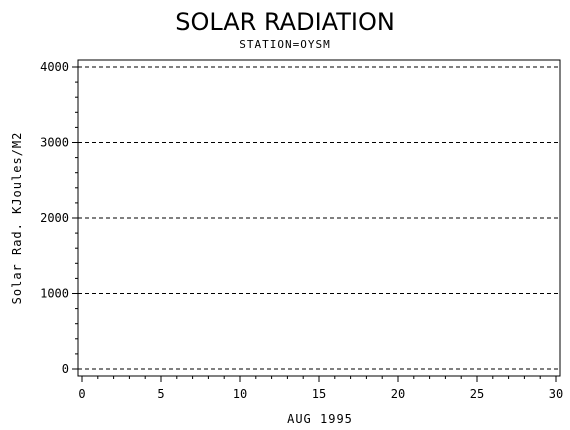 The width and height of the screenshot is (570, 430). What do you see at coordinates (54, 294) in the screenshot?
I see `y-tick-label-1000: 1000` at bounding box center [54, 294].